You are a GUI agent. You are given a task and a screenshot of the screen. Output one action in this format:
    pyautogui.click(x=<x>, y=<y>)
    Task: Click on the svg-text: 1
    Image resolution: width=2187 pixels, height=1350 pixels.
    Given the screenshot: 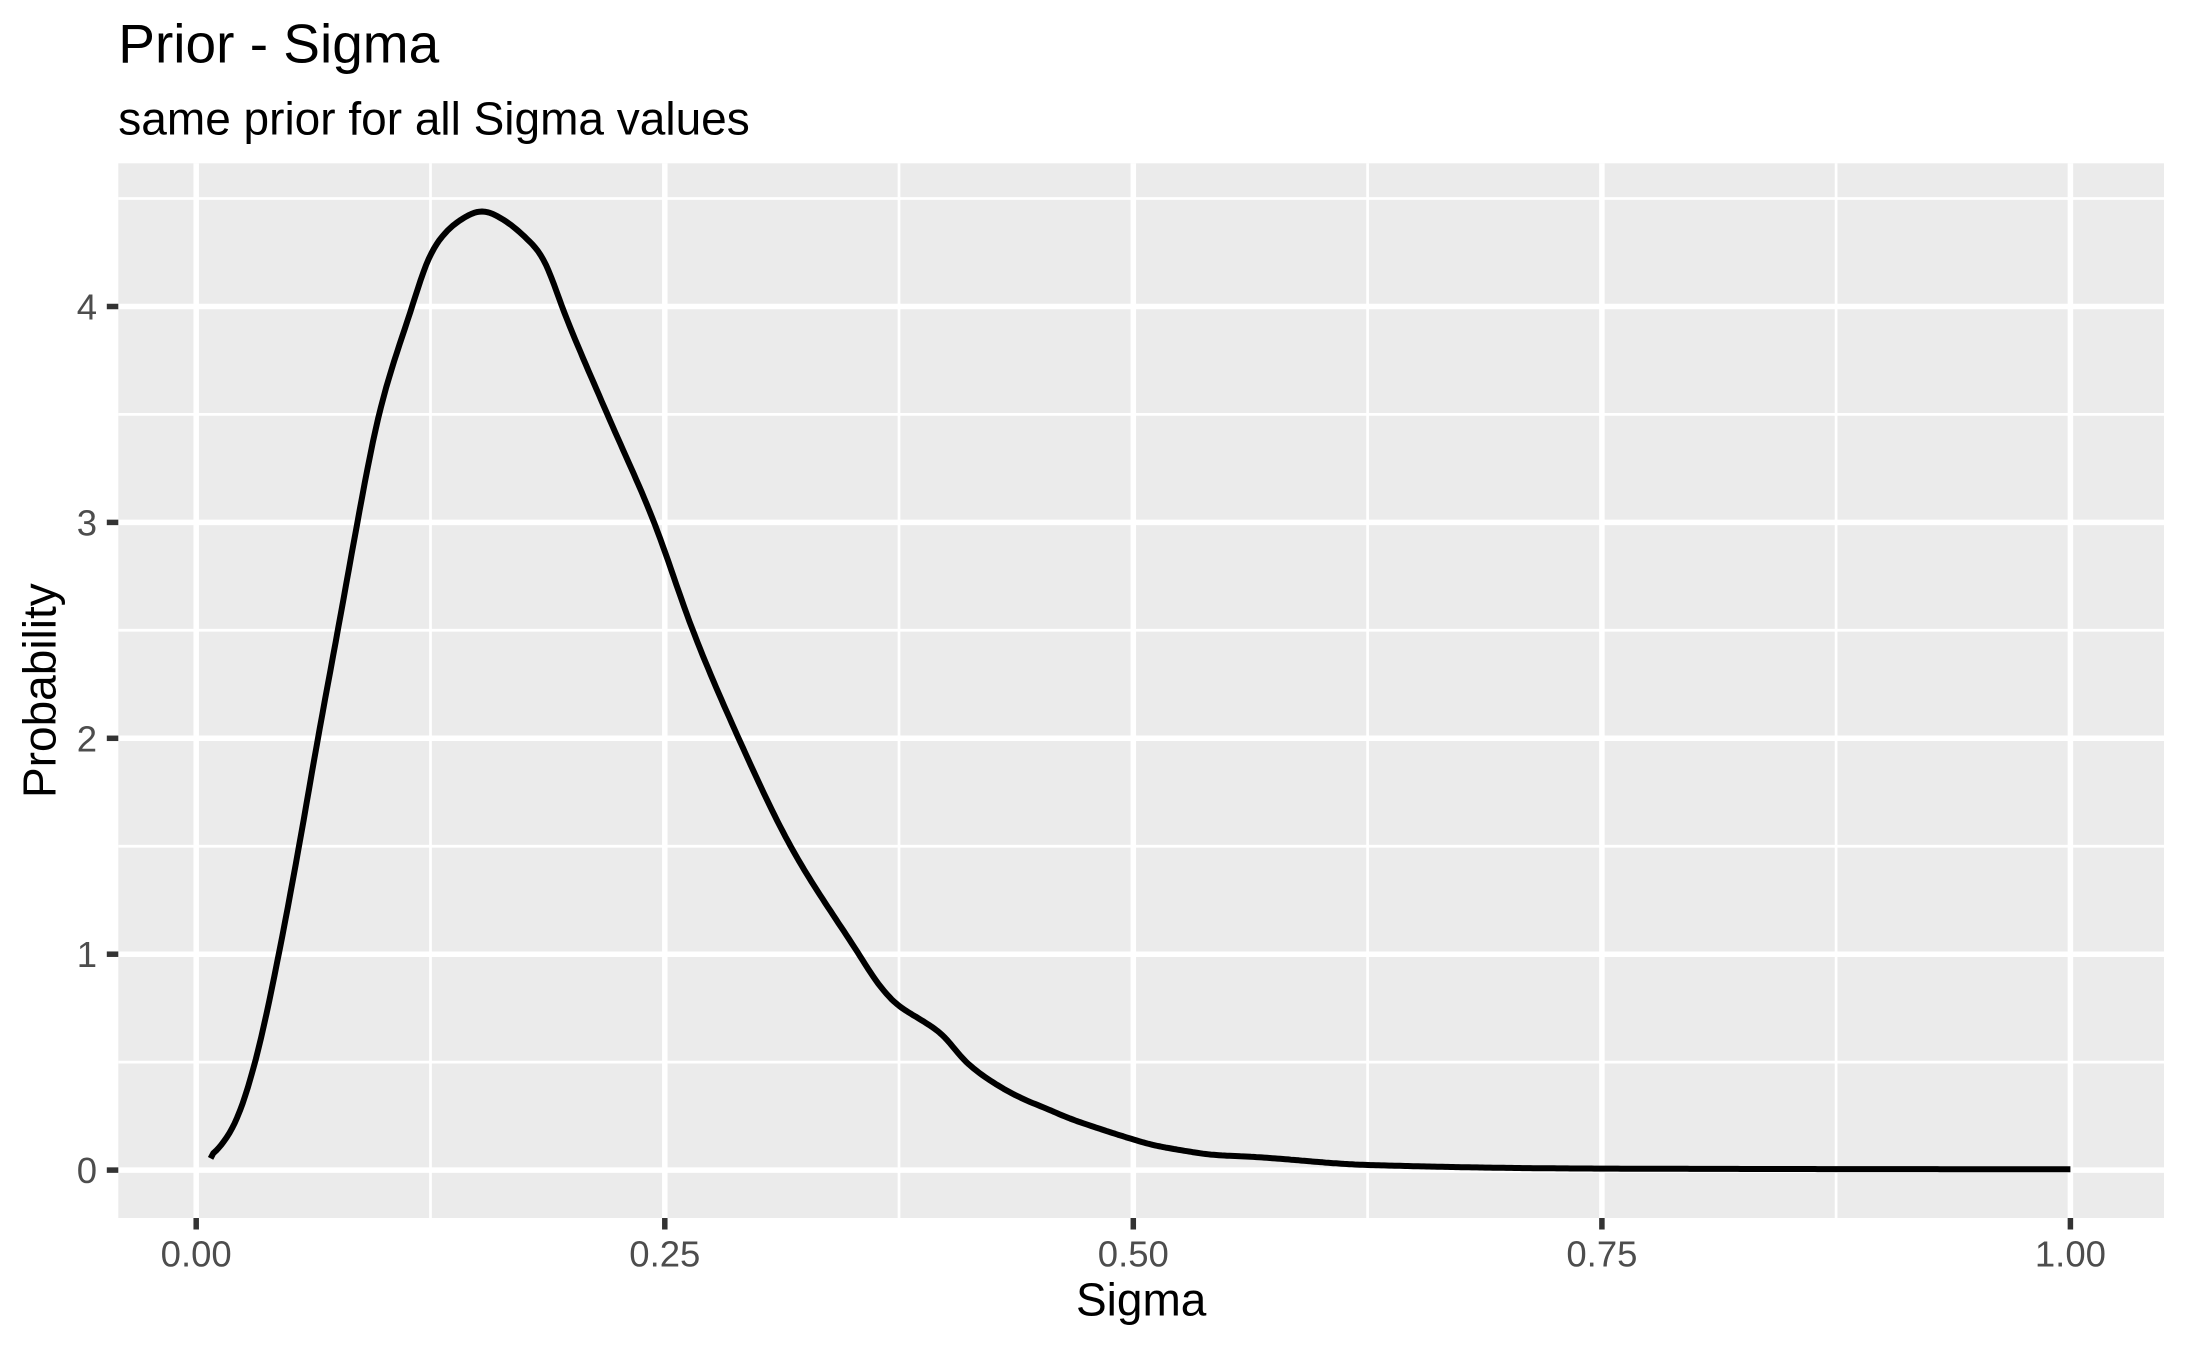 What is the action you would take?
    pyautogui.click(x=87, y=954)
    